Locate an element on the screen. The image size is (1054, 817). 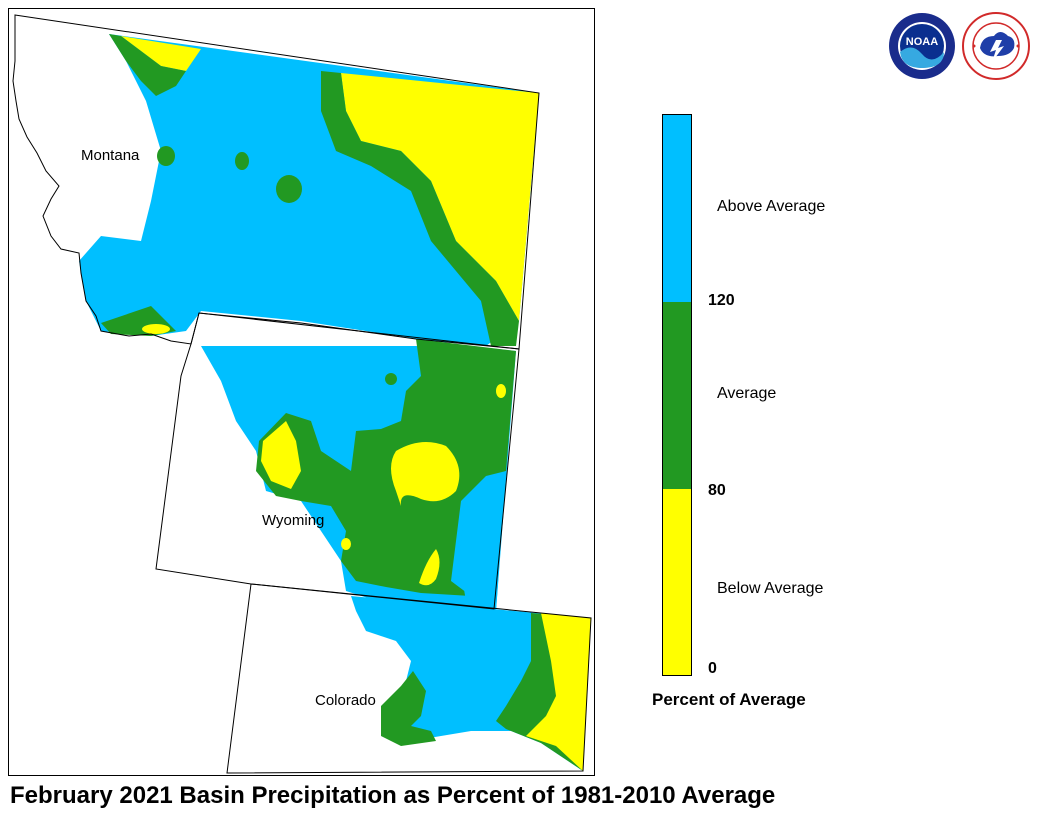
wyoming-outline is located at coordinates (337, 461).